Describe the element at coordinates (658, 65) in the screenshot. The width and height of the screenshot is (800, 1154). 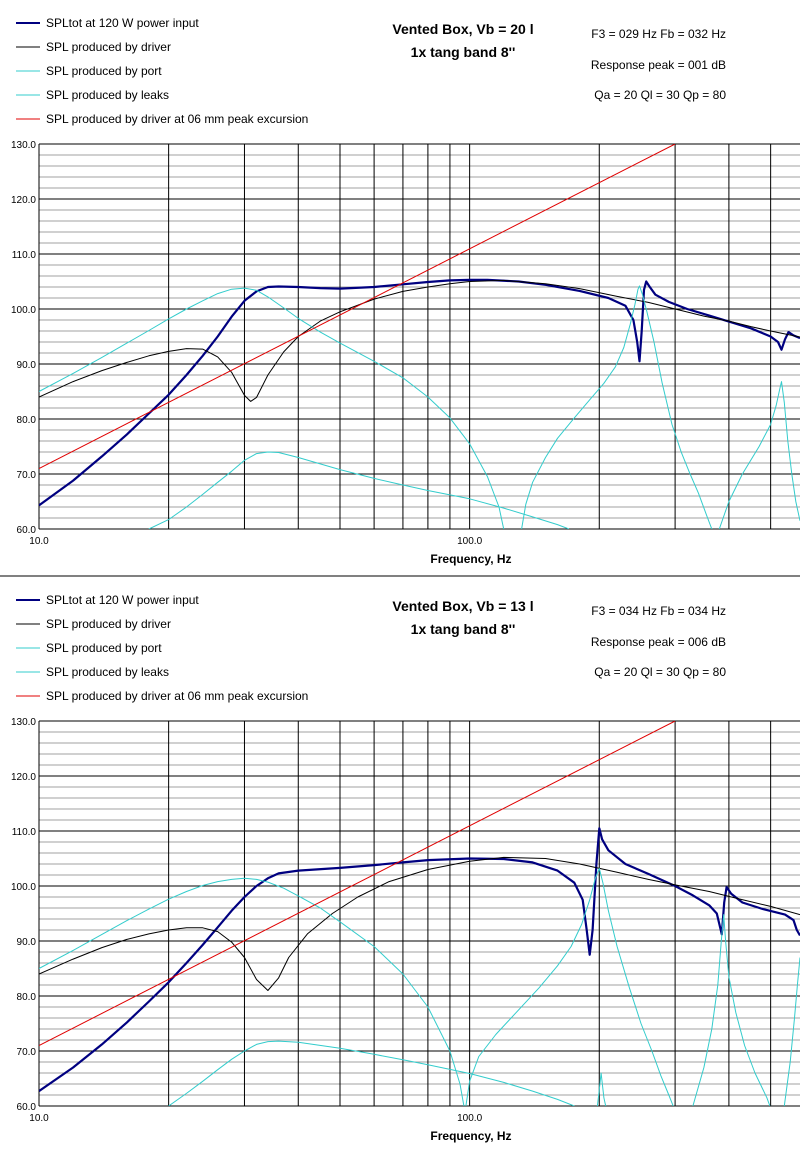
I see `info-response-peak: Response peak = 001 dB` at that location.